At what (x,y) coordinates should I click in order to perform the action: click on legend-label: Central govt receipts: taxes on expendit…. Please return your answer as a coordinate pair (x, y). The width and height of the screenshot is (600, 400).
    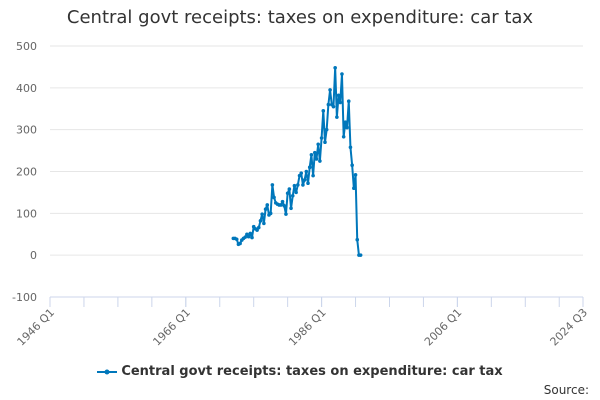
    Looking at the image, I should click on (312, 371).